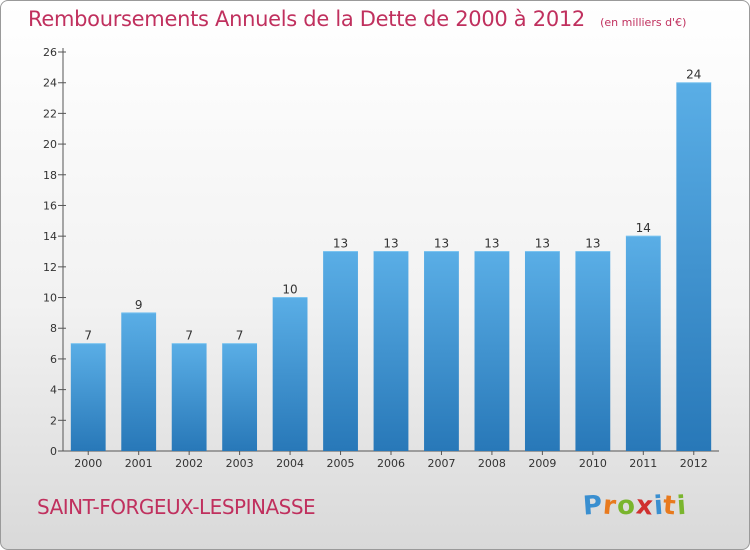  What do you see at coordinates (593, 351) in the screenshot?
I see `bar-2010` at bounding box center [593, 351].